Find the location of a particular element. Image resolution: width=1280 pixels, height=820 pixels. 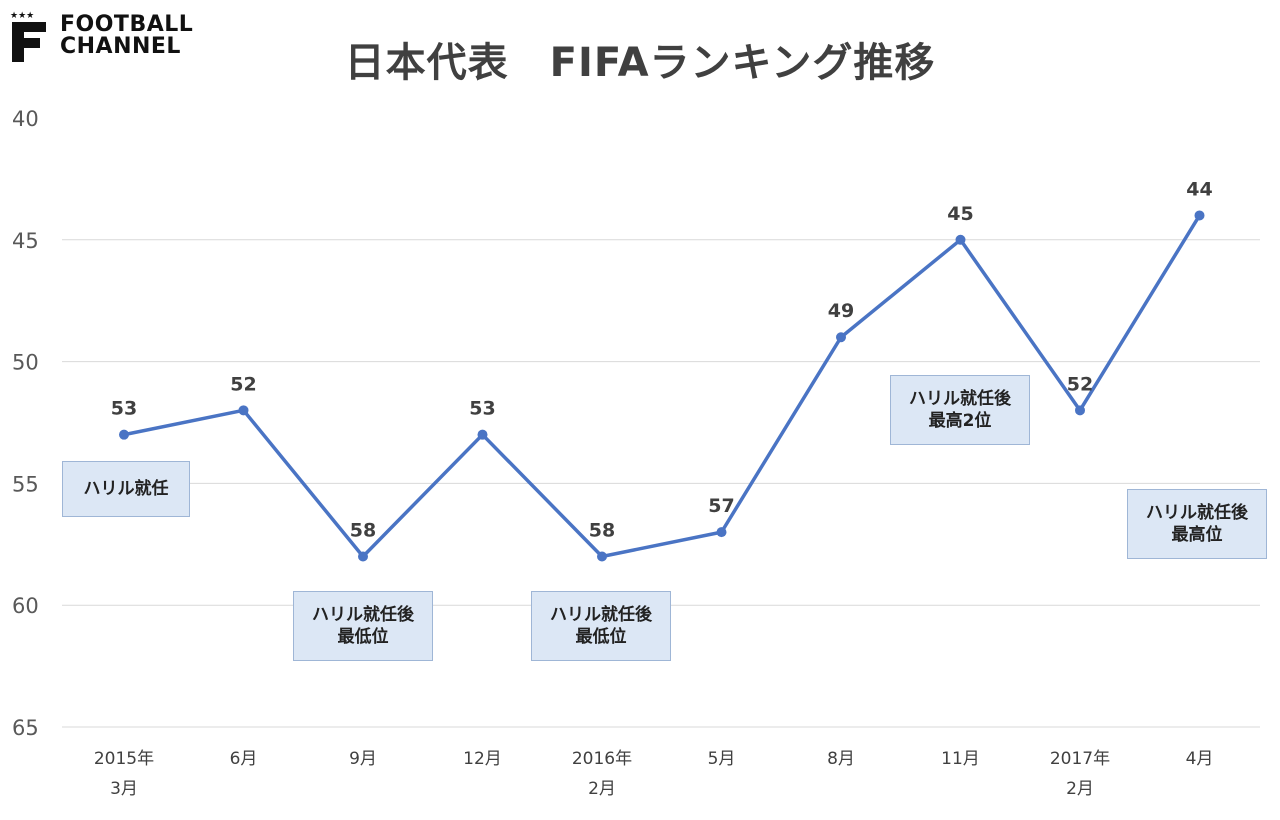

y-tick-label: 45 is located at coordinates (25, 241).